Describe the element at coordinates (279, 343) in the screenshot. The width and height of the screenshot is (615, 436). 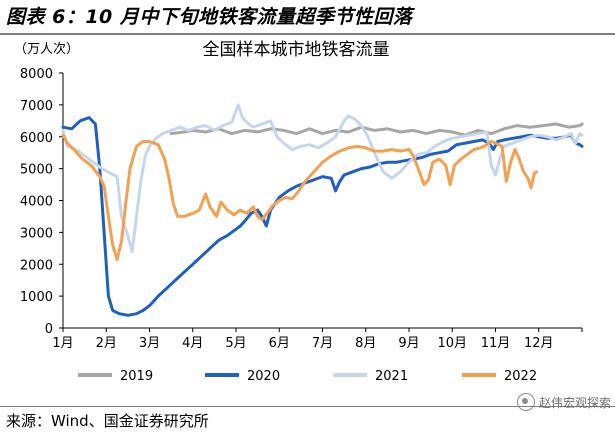
I see `x-tick-label: 6月` at that location.